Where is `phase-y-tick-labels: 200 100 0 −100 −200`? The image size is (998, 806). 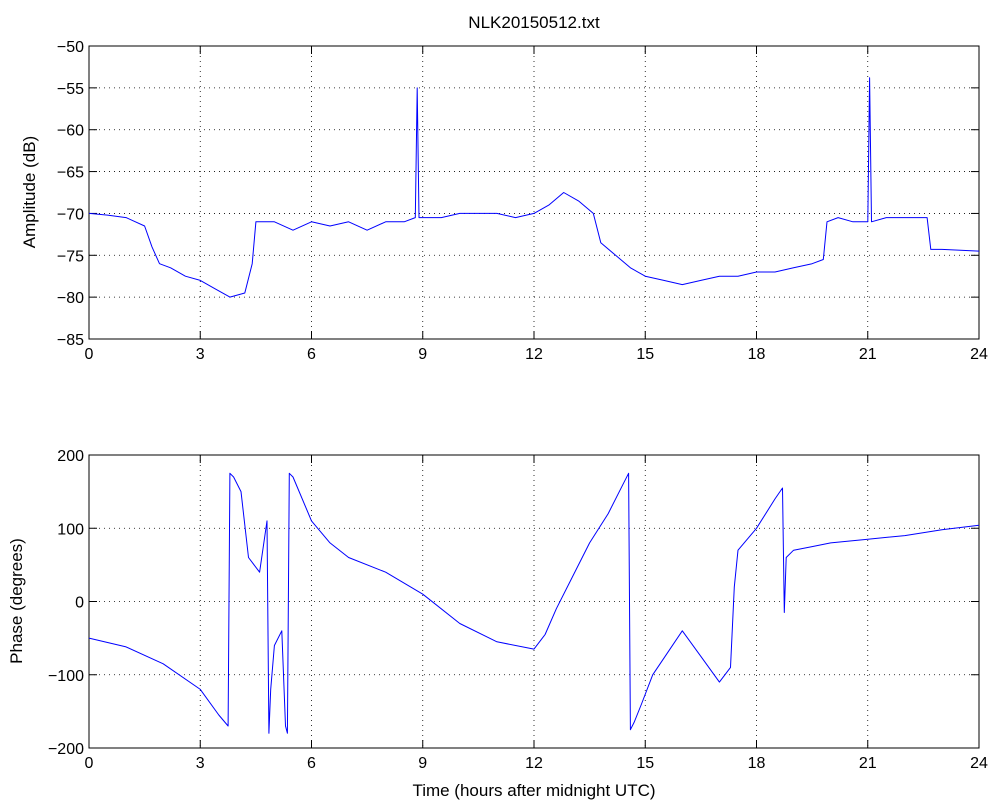 phase-y-tick-labels: 200 100 0 −100 −200 is located at coordinates (66, 603).